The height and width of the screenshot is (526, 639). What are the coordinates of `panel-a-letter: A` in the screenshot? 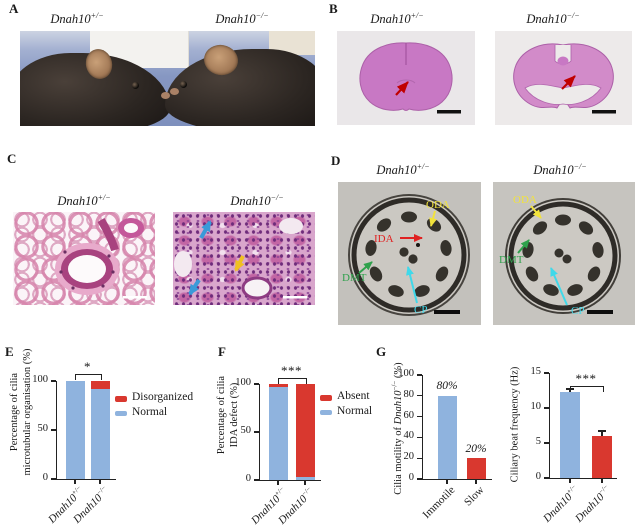 It's located at (14, 8).